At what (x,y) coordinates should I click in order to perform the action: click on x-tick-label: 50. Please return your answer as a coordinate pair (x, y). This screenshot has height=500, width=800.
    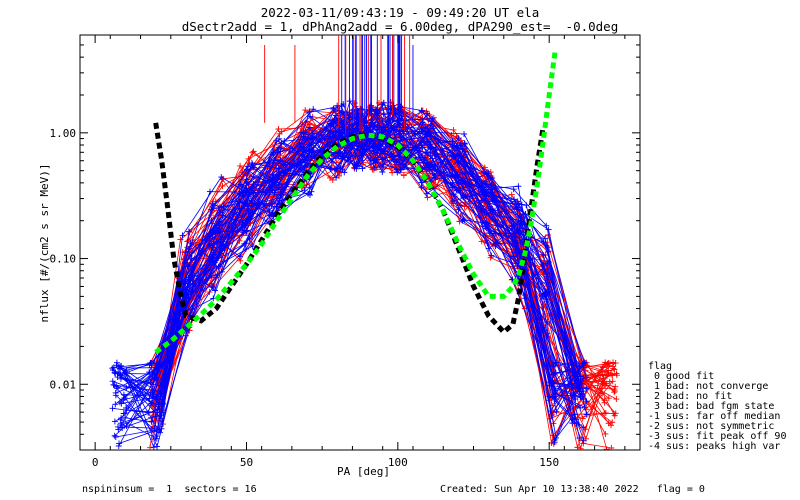
    Looking at the image, I should click on (246, 462).